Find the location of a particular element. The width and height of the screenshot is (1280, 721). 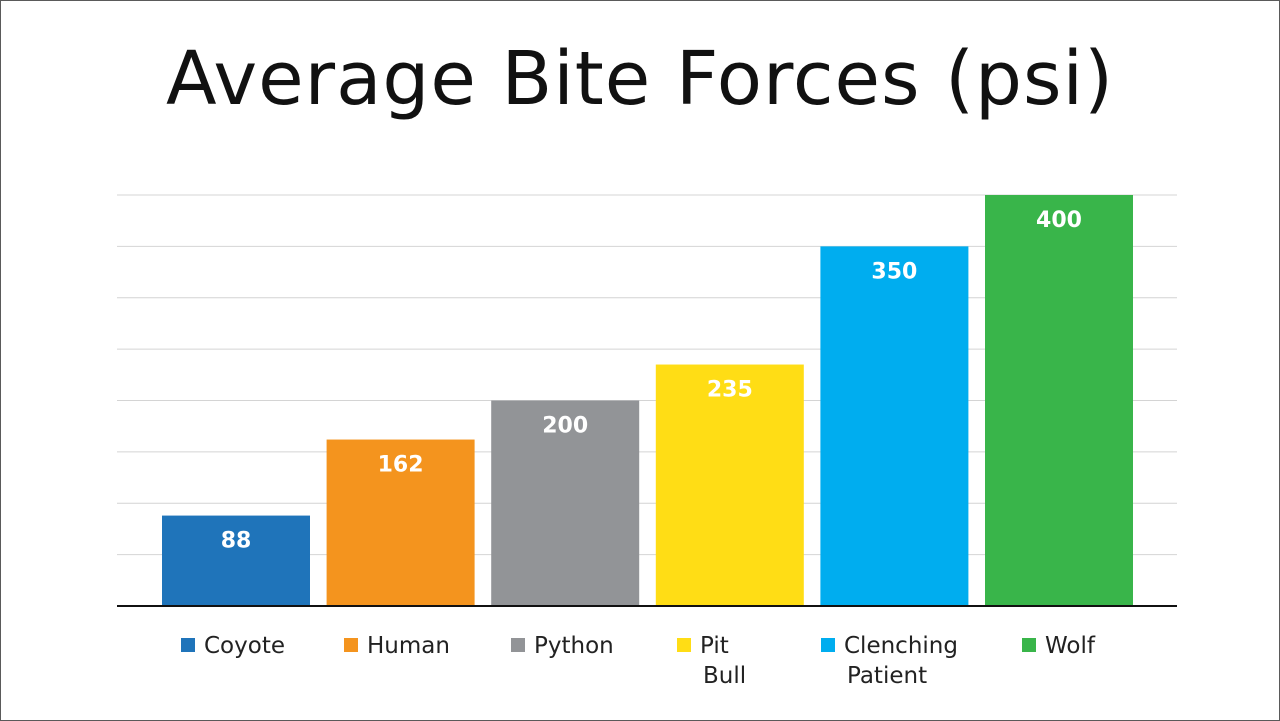

legend-label: Wolf is located at coordinates (1070, 646).